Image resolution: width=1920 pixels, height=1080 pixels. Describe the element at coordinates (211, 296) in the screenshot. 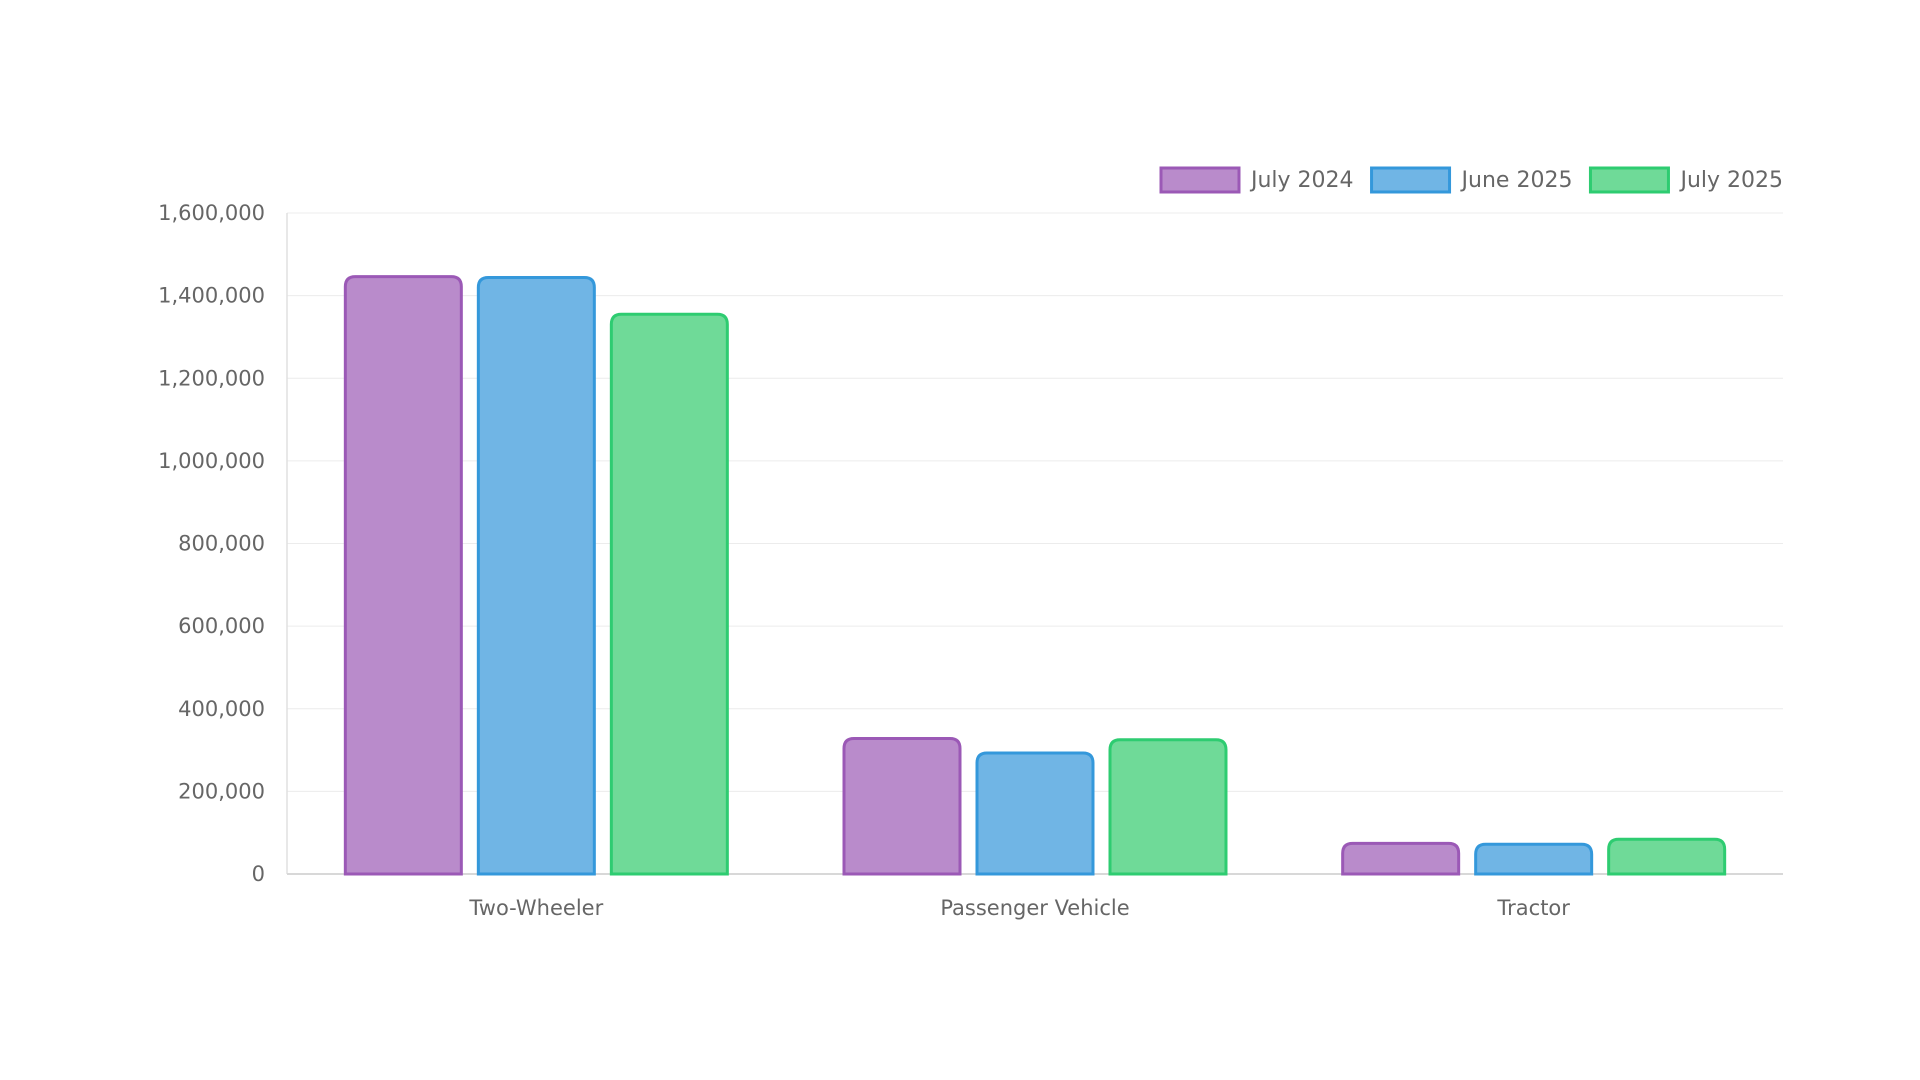

I see `y-tick-label: 1,400,000` at that location.